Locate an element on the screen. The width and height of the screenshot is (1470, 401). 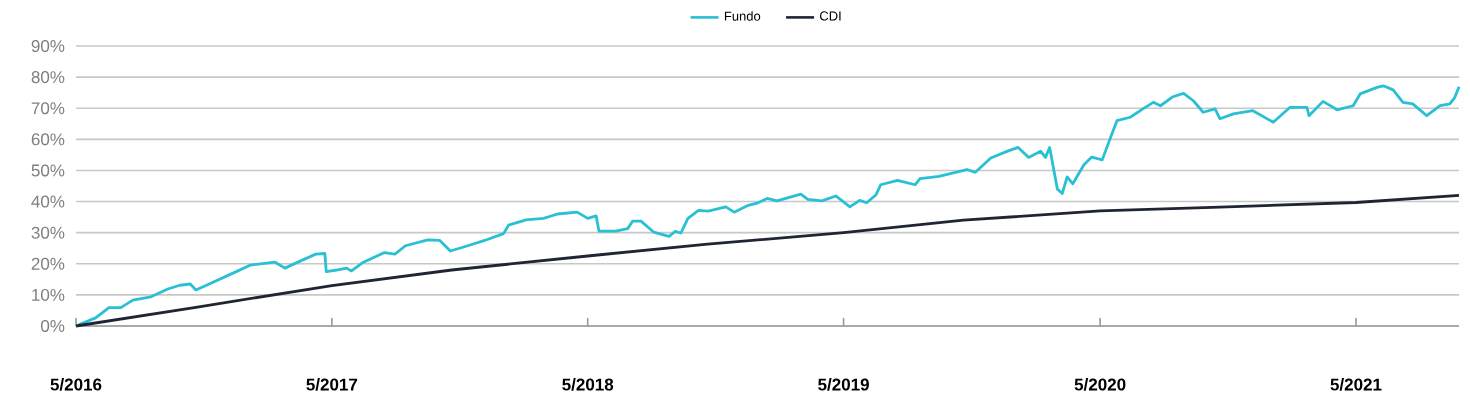
y-tick-label: 80% is located at coordinates (48, 77).